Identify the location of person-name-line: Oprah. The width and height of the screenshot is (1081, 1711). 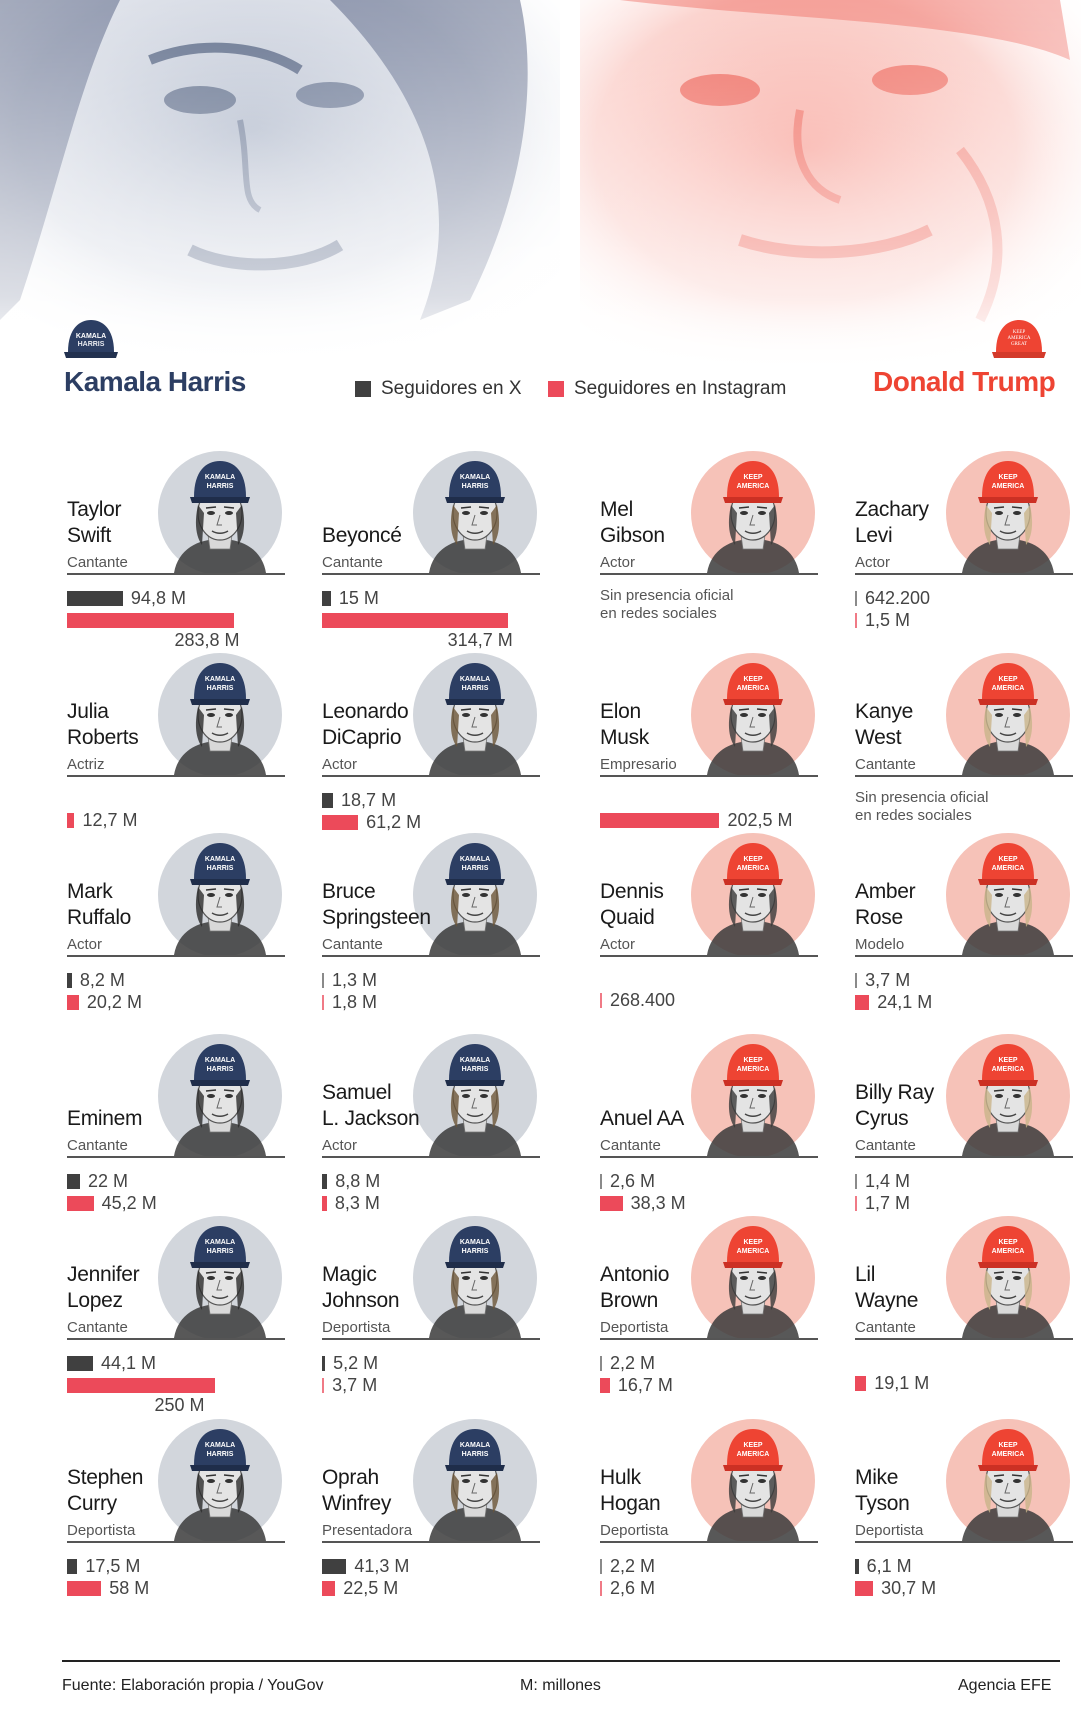
(350, 1477).